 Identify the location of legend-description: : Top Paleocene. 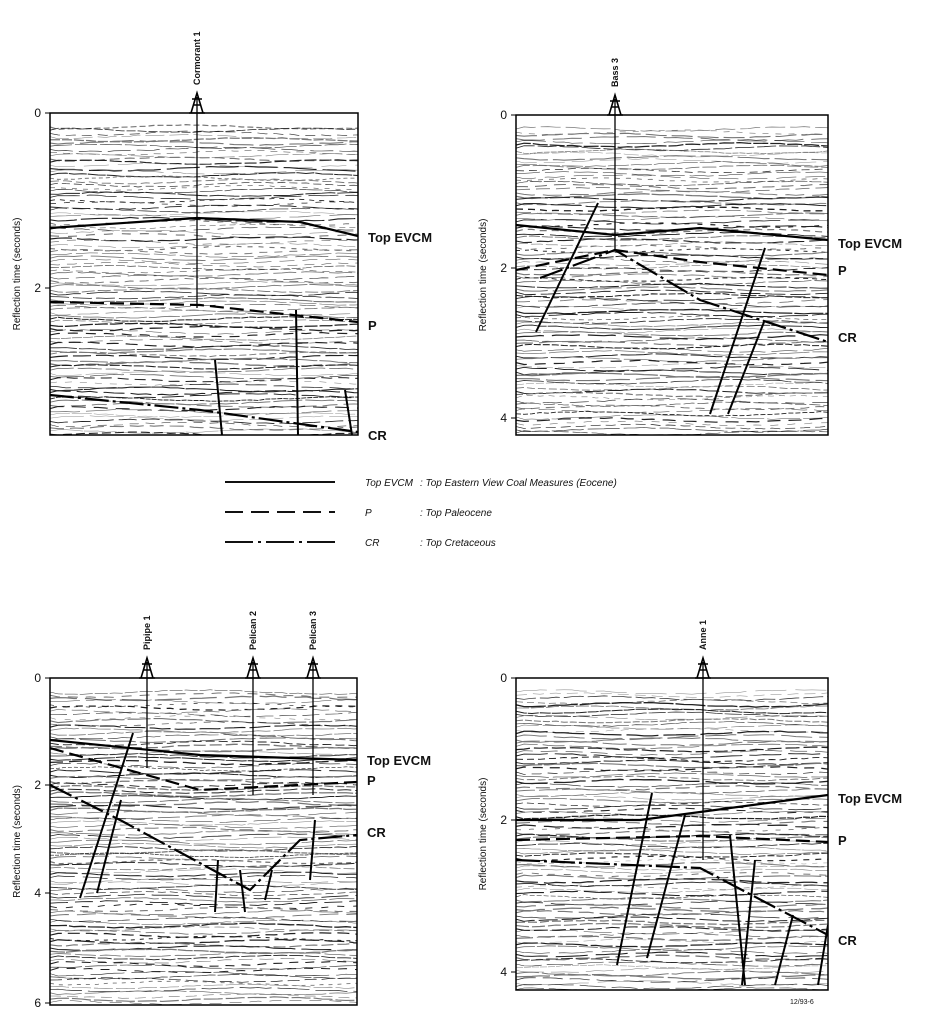
(456, 513).